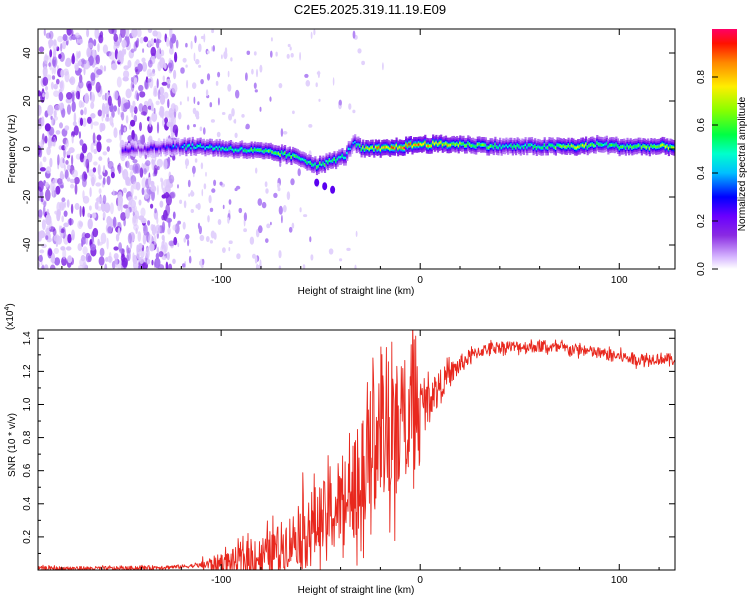 Image resolution: width=750 pixels, height=600 pixels. Describe the element at coordinates (27, 244) in the screenshot. I see `y-tick-label: -40` at that location.